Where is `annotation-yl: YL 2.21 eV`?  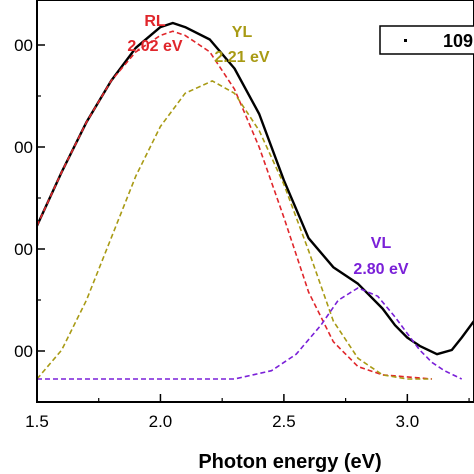
annotation-yl: YL 2.21 eV is located at coordinates (241, 45).